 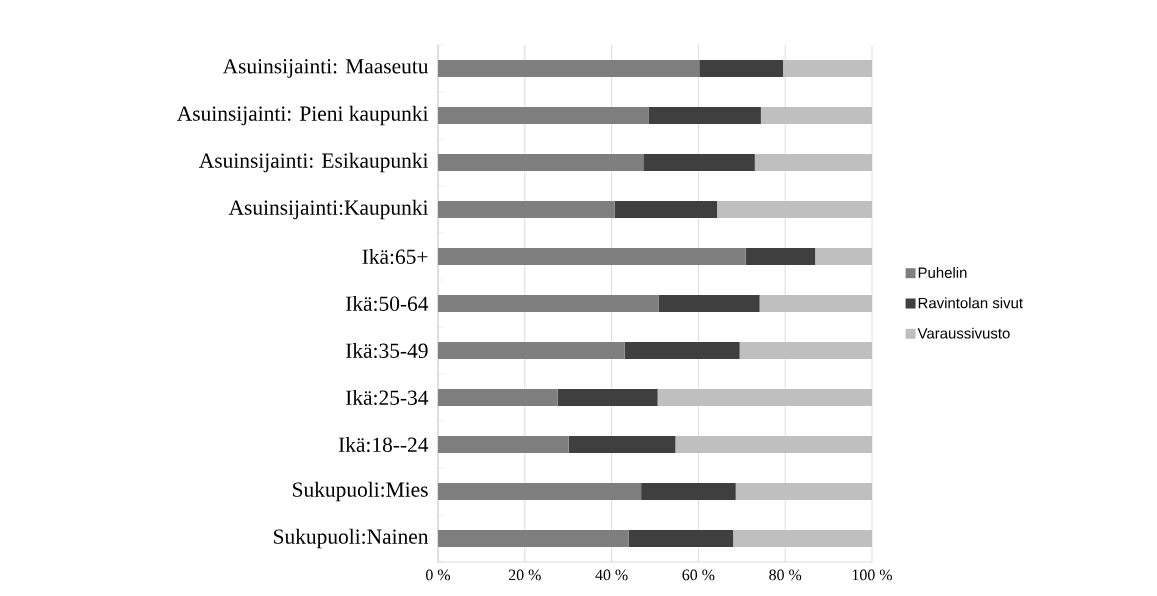 I want to click on x-tick-label: 60 %, so click(x=698, y=575).